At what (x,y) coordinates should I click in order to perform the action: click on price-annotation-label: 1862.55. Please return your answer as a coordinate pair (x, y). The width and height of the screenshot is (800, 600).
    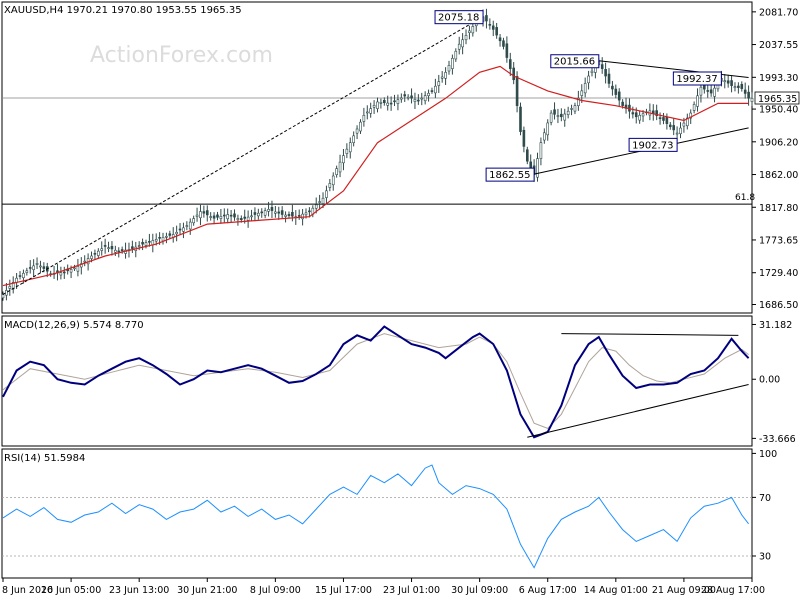
    Looking at the image, I should click on (509, 175).